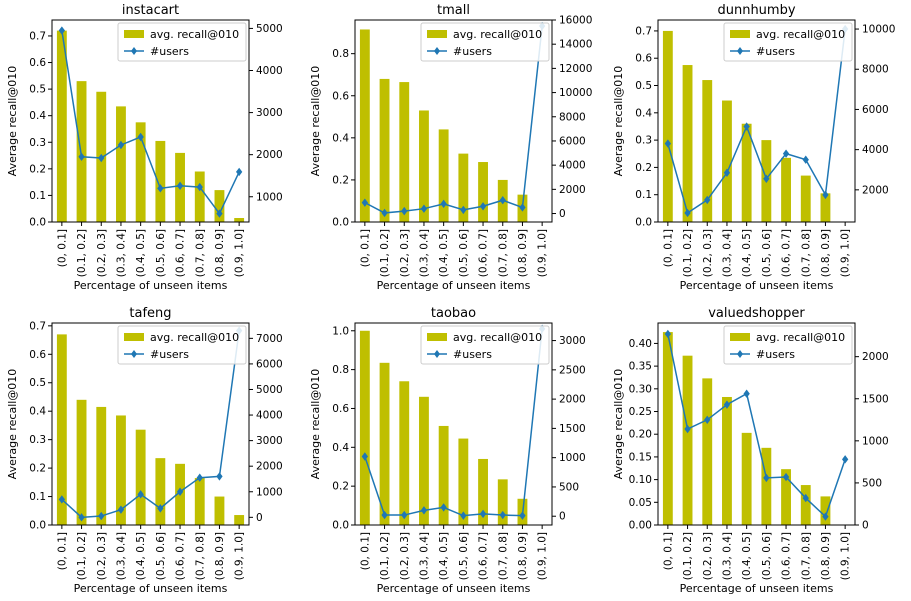 The image size is (911, 601). Describe the element at coordinates (437, 51) in the screenshot. I see `legend-diamond-icon` at that location.